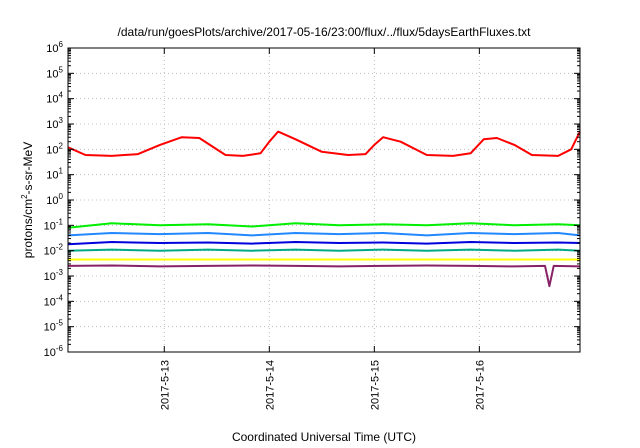 Image resolution: width=640 pixels, height=448 pixels. What do you see at coordinates (60, 348) in the screenshot?
I see `y-tick-exponent: -6` at bounding box center [60, 348].